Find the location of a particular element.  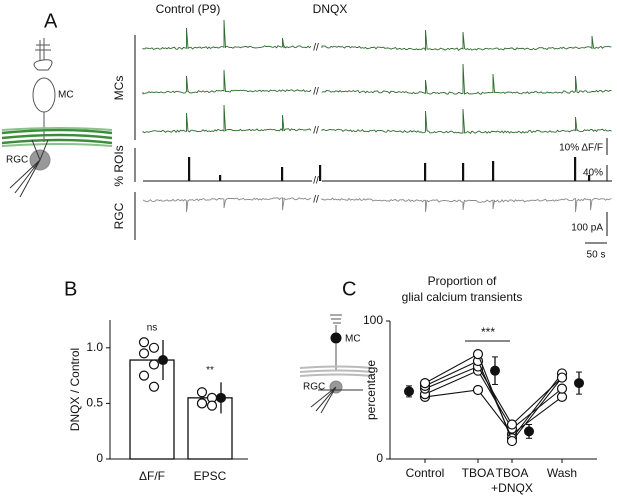

y-tick-label: 100 is located at coordinates (373, 320).